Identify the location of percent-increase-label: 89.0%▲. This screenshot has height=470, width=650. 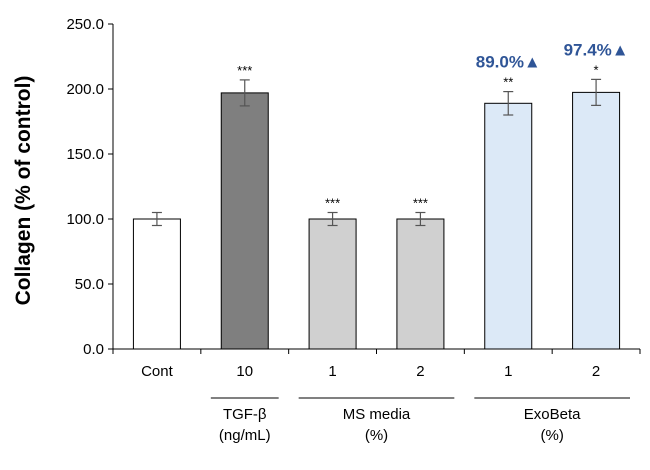
(508, 62).